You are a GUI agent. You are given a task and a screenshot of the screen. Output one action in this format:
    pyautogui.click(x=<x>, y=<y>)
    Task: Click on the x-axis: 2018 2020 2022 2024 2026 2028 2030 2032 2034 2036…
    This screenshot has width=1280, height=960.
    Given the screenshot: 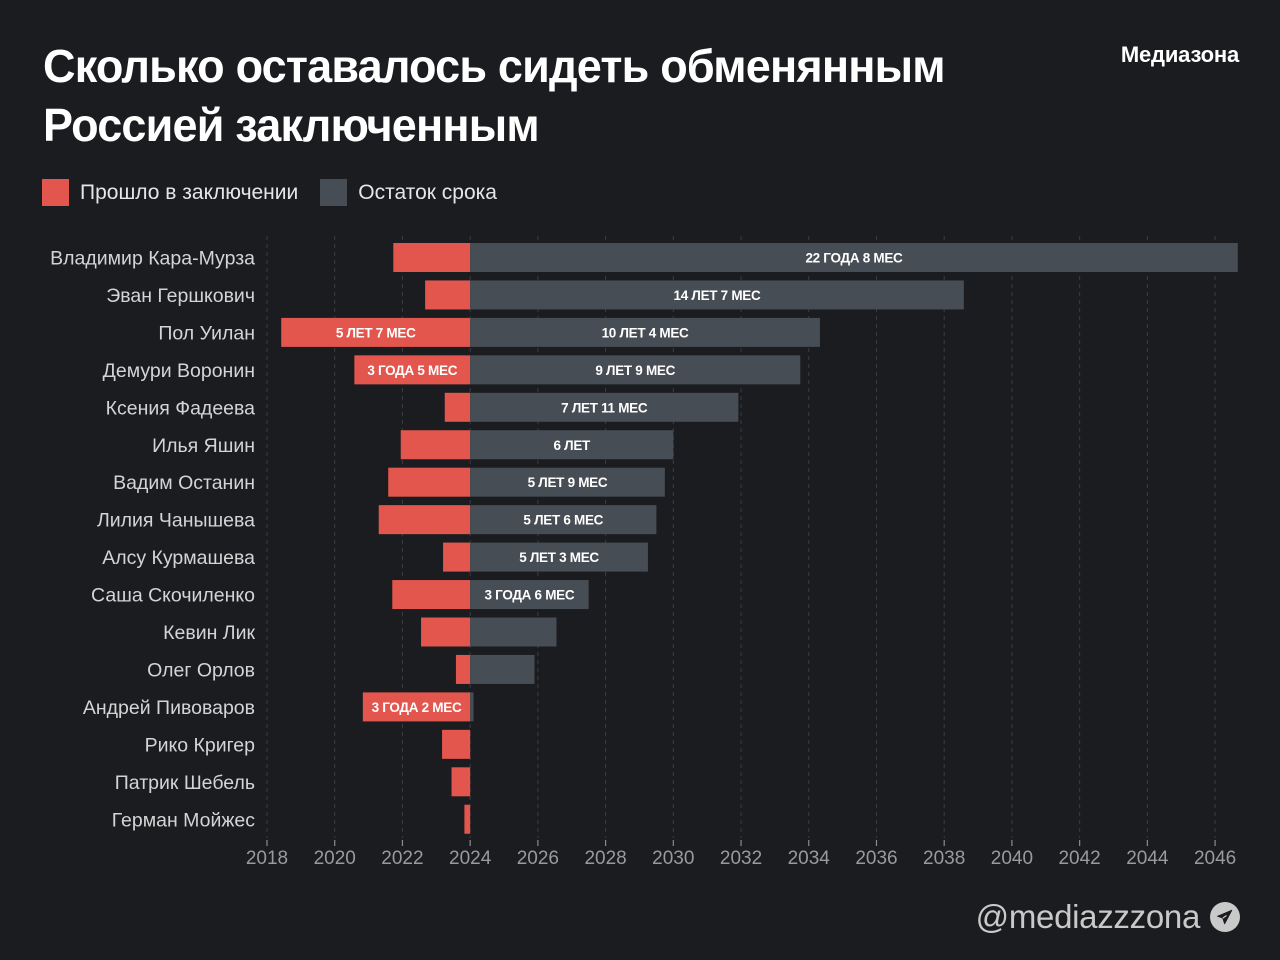 What is the action you would take?
    pyautogui.click(x=741, y=854)
    